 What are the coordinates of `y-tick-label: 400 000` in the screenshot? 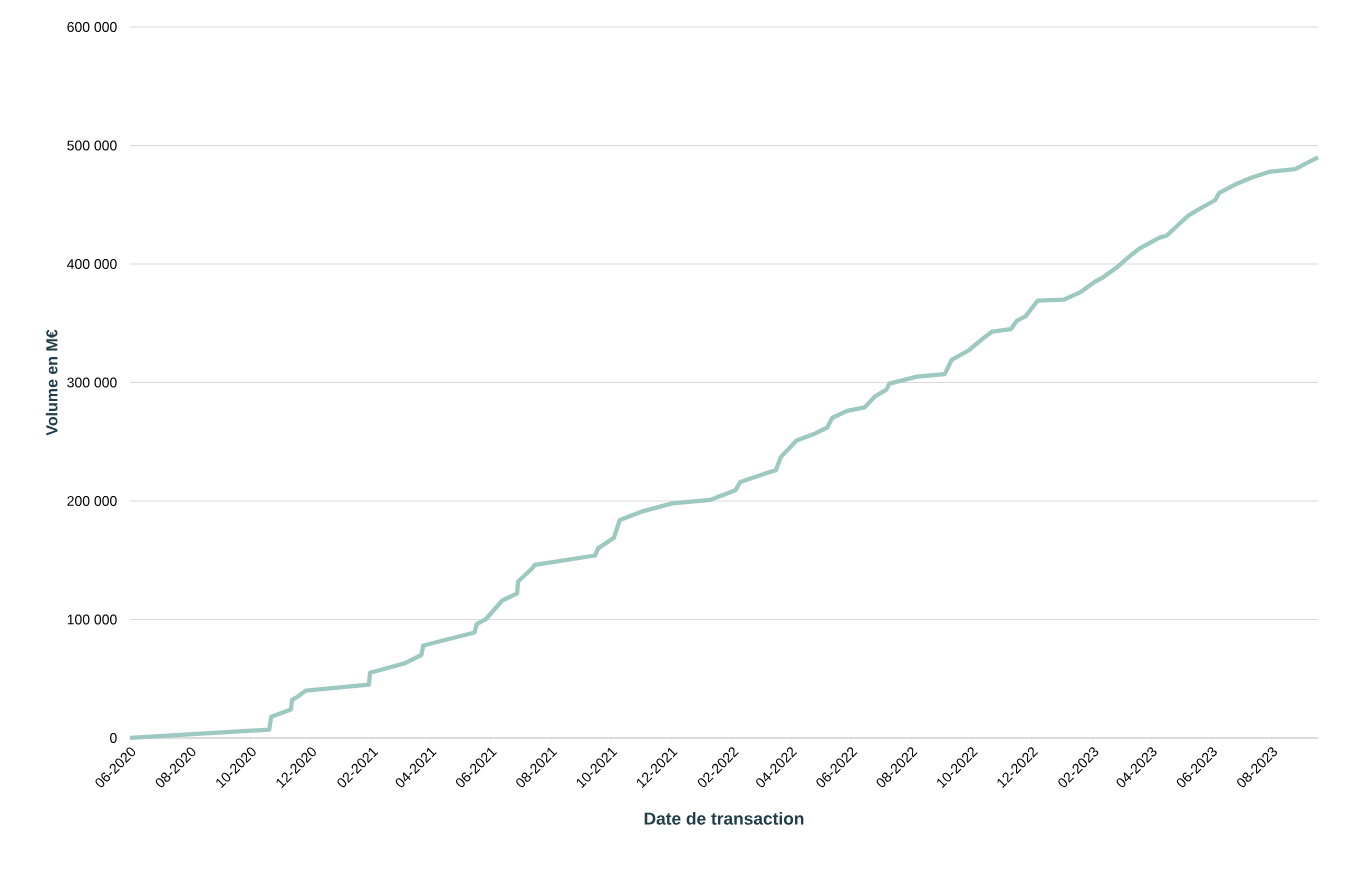 It's located at (92, 264).